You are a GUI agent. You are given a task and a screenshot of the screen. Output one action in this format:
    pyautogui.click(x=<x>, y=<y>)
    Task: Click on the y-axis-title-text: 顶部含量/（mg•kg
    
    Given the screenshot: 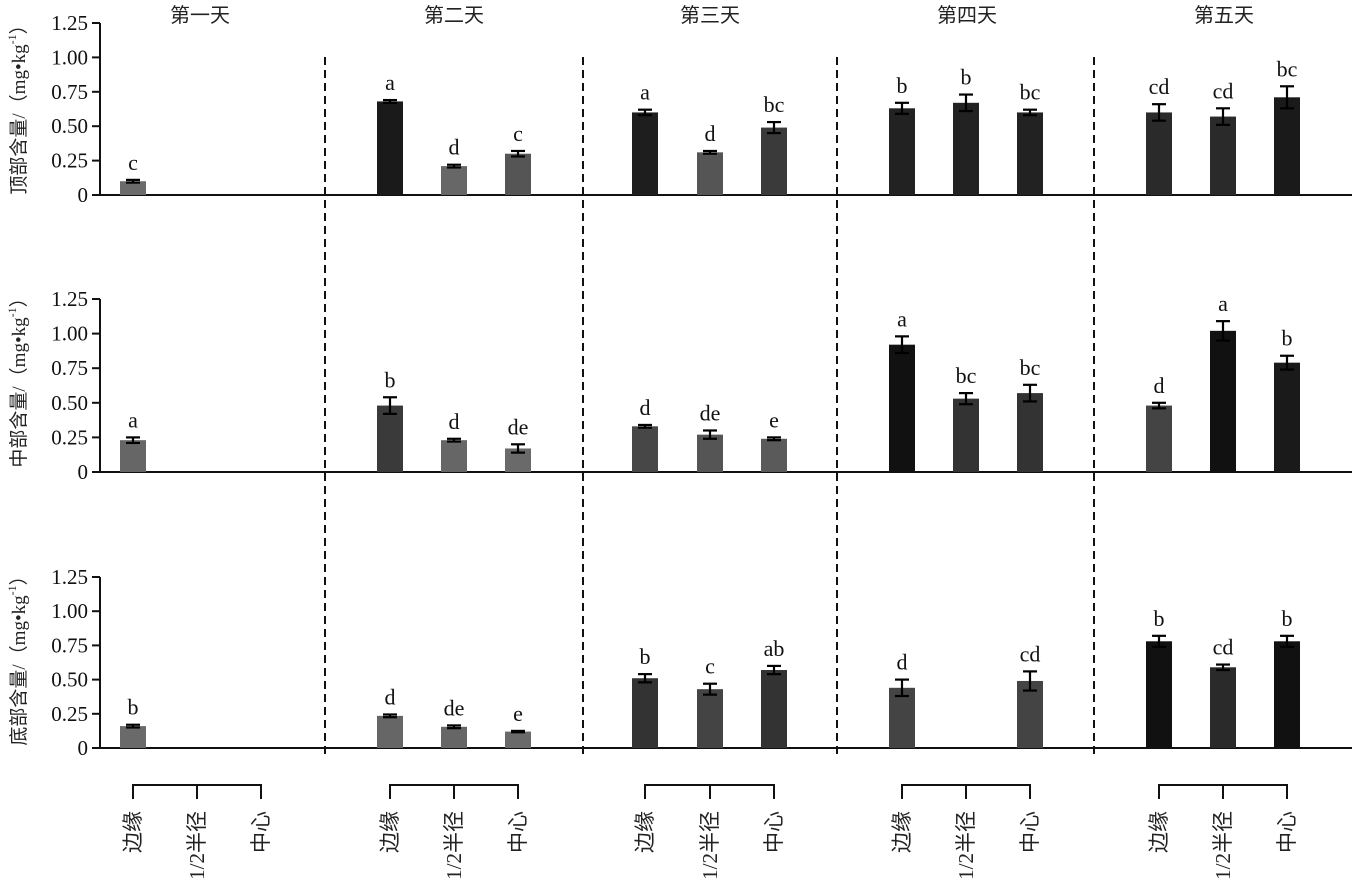 What is the action you would take?
    pyautogui.click(x=19, y=119)
    